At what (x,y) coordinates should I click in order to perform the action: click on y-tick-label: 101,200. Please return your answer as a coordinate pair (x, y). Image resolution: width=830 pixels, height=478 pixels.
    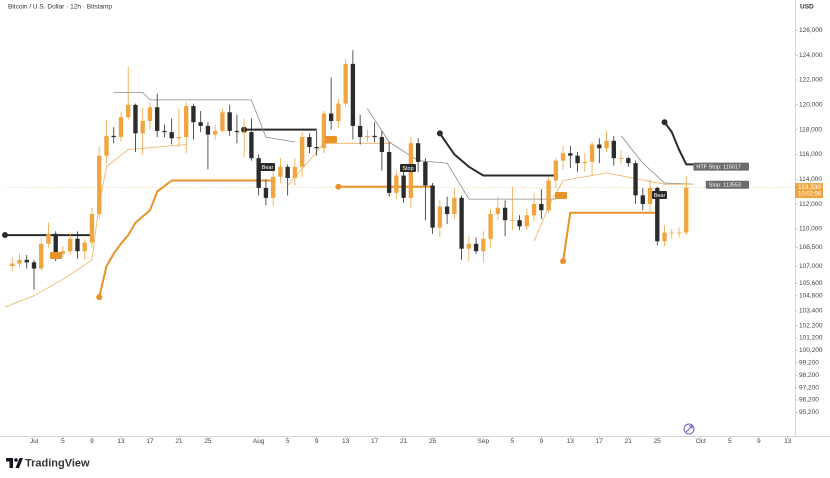
    Looking at the image, I should click on (811, 338).